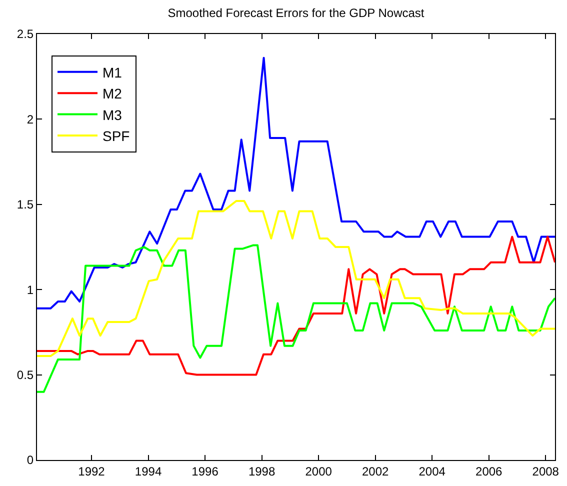 The width and height of the screenshot is (567, 486). I want to click on x-tick-label: 2000, so click(318, 471).